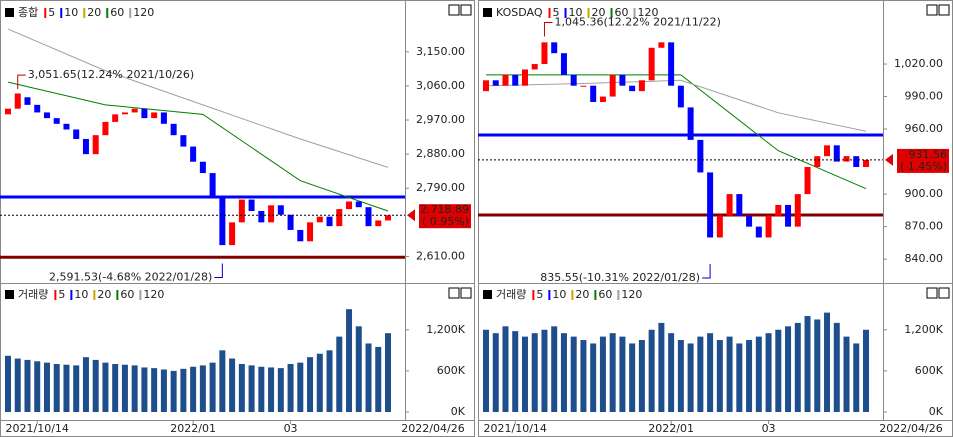 The width and height of the screenshot is (953, 437). Describe the element at coordinates (622, 12) in the screenshot. I see `legend-entry: 60` at that location.